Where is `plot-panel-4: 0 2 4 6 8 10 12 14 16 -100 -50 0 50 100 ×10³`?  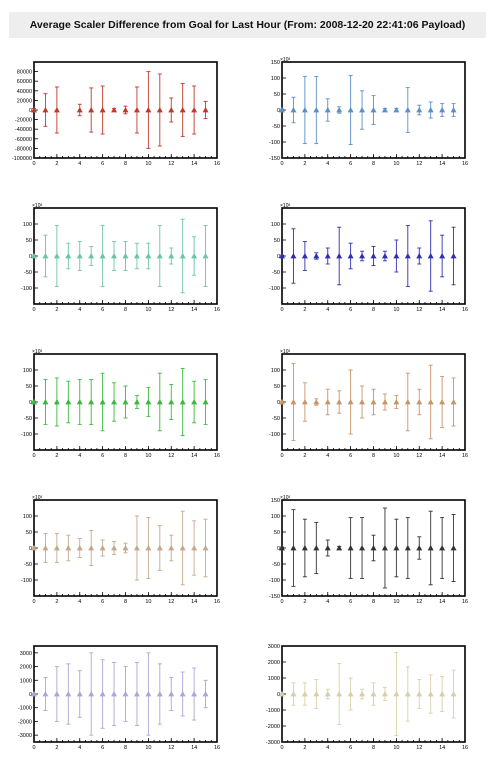
plot-panel-4: 0 2 4 6 8 10 12 14 16 -100 -50 0 50 100 ×10³ is located at coordinates (368, 258).